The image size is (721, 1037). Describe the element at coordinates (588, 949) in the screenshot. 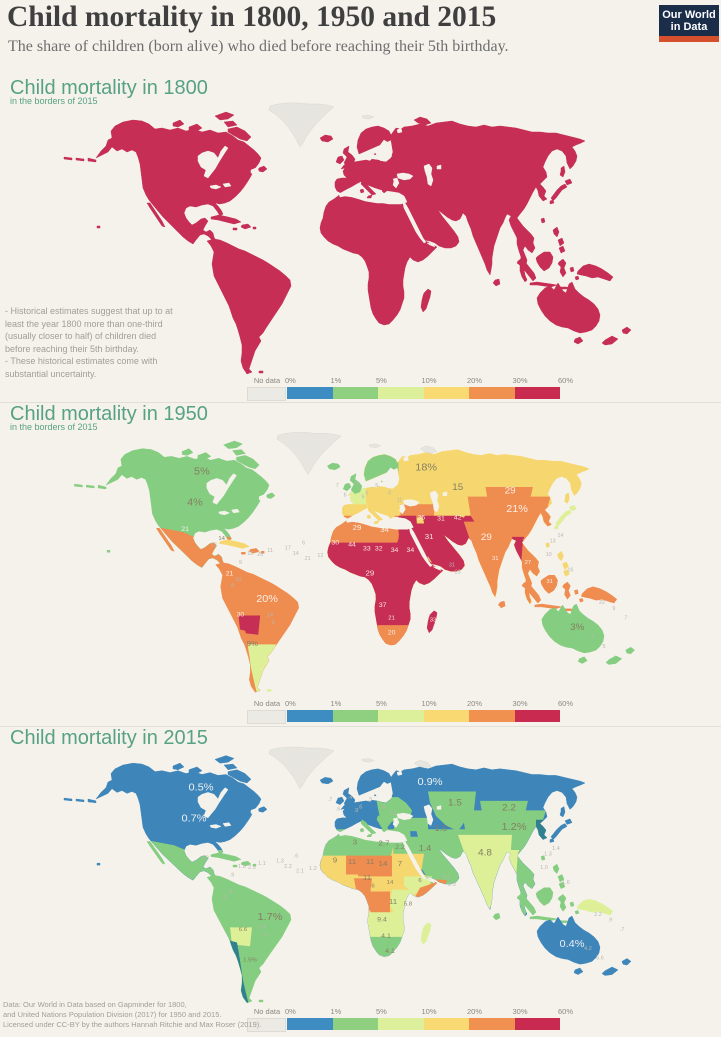

I see `svg-text: 4.2` at that location.